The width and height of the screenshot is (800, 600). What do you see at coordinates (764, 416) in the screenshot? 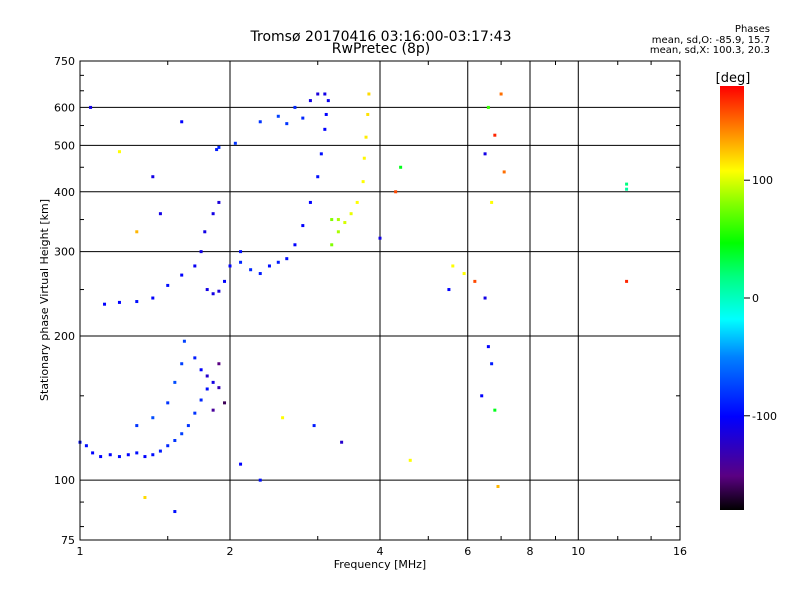
I see `colorbar-tick-label: -100` at bounding box center [764, 416].